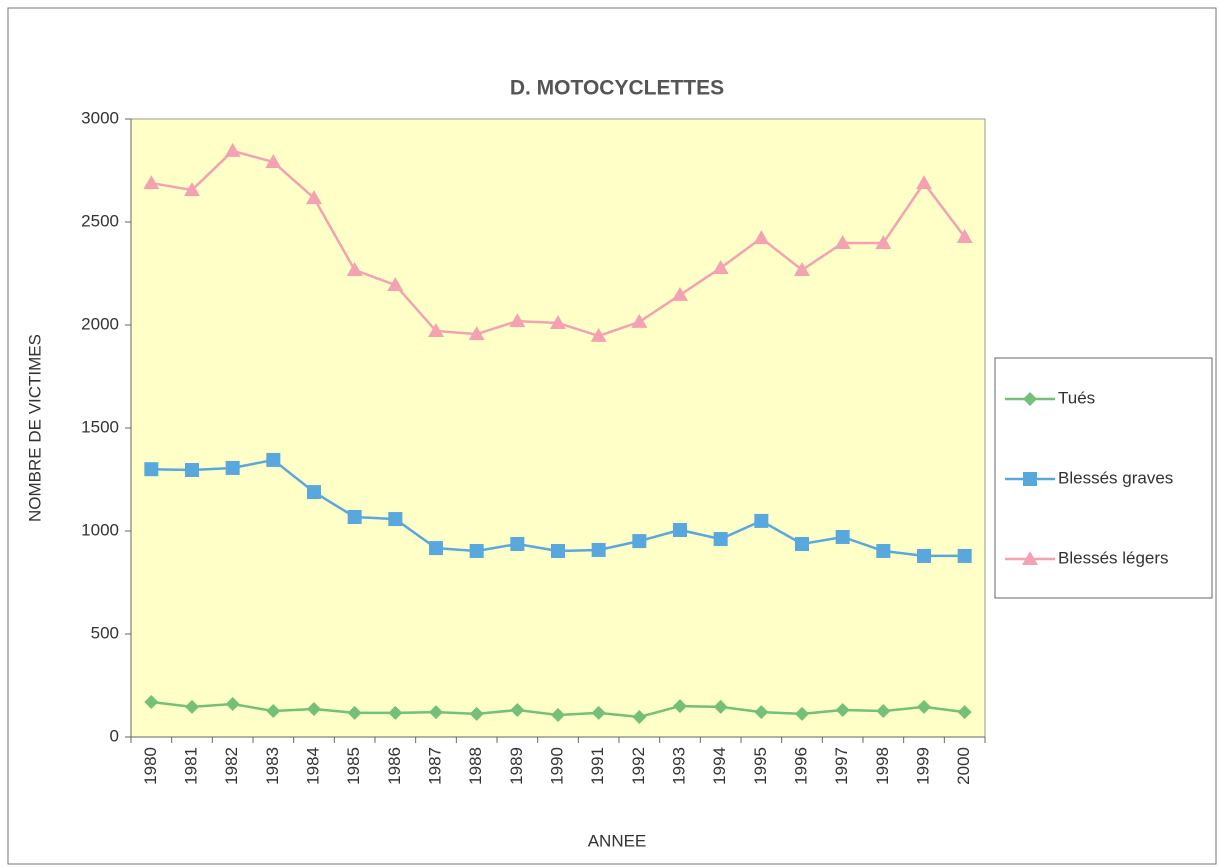  What do you see at coordinates (100, 220) in the screenshot?
I see `y-tick-label: 2500` at bounding box center [100, 220].